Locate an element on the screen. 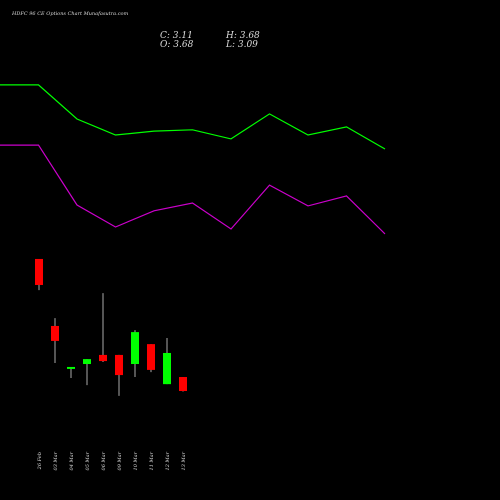 This screenshot has width=500, height=500. high-label: H: 3.68 is located at coordinates (242, 36).